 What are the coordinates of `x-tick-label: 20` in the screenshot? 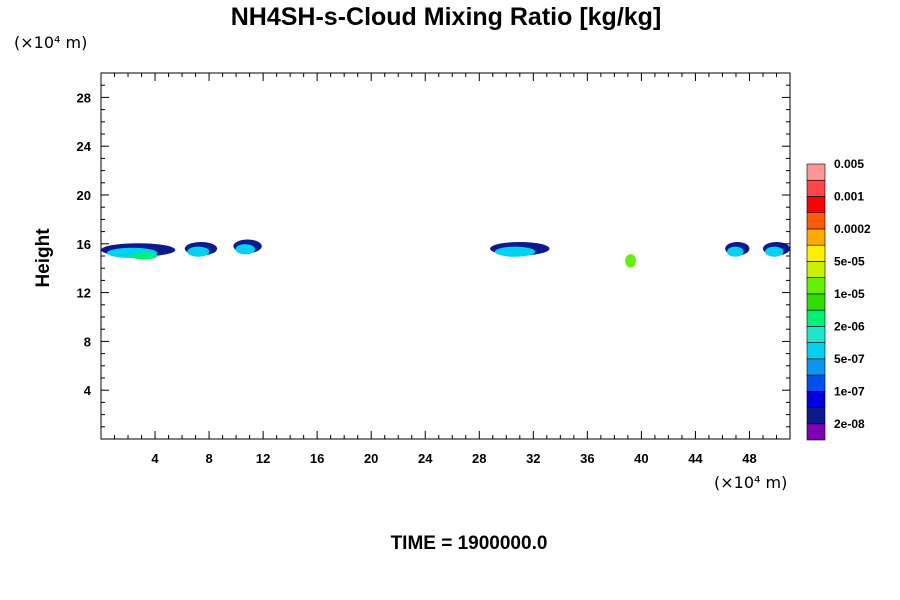 It's located at (371, 458).